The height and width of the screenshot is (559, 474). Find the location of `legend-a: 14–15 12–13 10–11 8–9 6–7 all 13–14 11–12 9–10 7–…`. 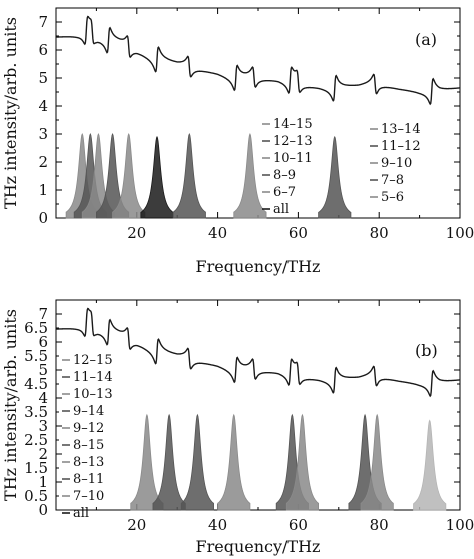

legend-a: 14–15 12–13 10–11 8–9 6–7 all 13–14 11–12 9–10 7–… is located at coordinates (341, 167).